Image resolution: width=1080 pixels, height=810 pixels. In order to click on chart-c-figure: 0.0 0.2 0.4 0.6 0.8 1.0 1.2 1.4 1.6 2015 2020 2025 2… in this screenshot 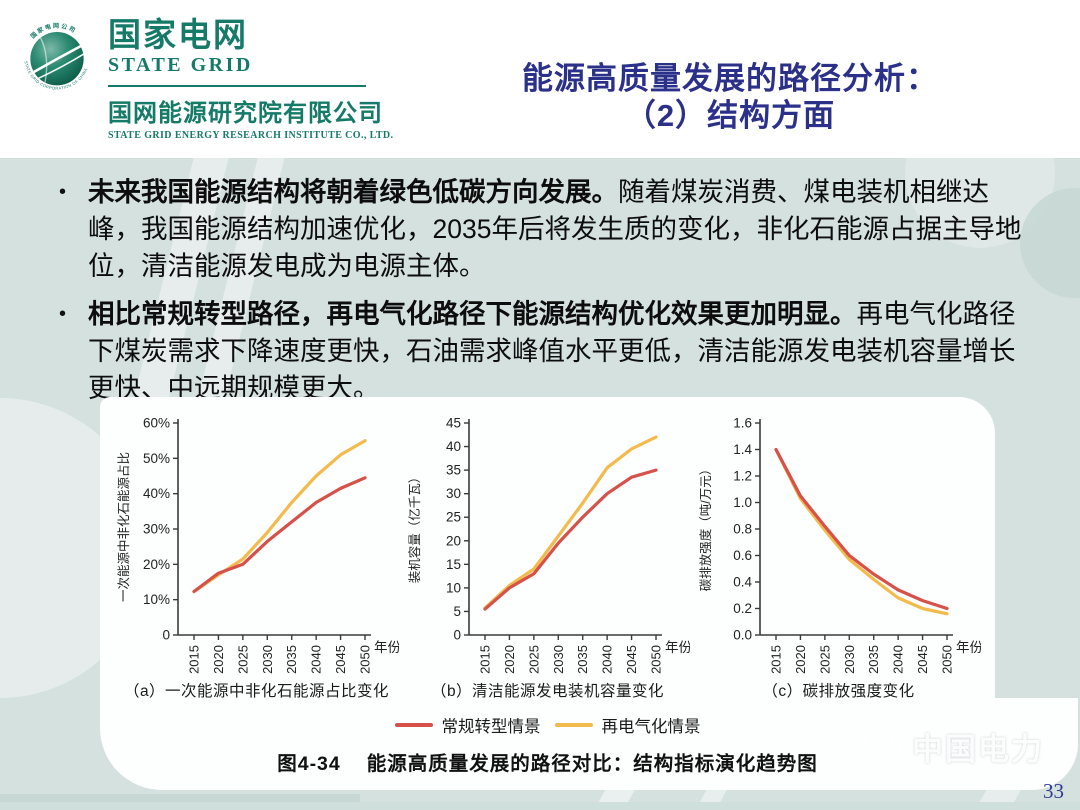, I will do `click(838, 554)`.